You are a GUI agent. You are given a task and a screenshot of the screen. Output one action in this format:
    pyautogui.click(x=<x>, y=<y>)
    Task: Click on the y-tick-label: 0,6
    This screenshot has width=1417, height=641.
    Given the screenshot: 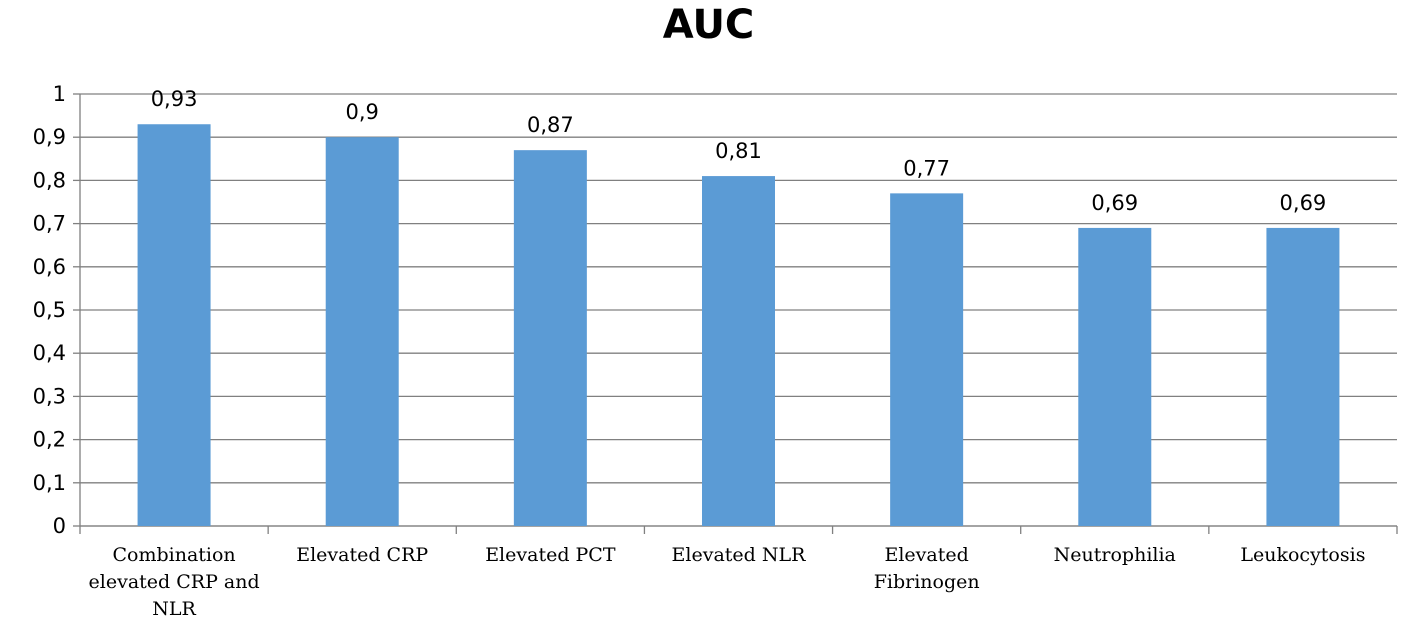 What is the action you would take?
    pyautogui.click(x=49, y=267)
    